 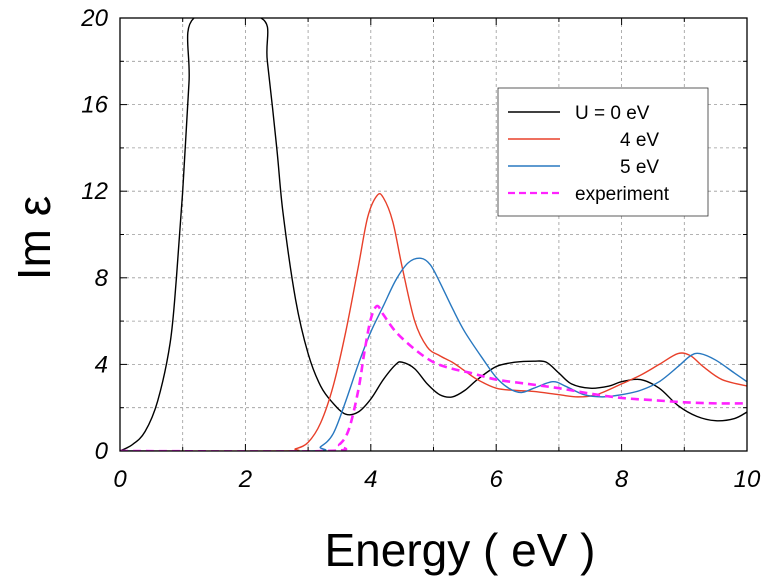 What do you see at coordinates (460, 550) in the screenshot?
I see `x-axis-label: Energy ( eV )` at bounding box center [460, 550].